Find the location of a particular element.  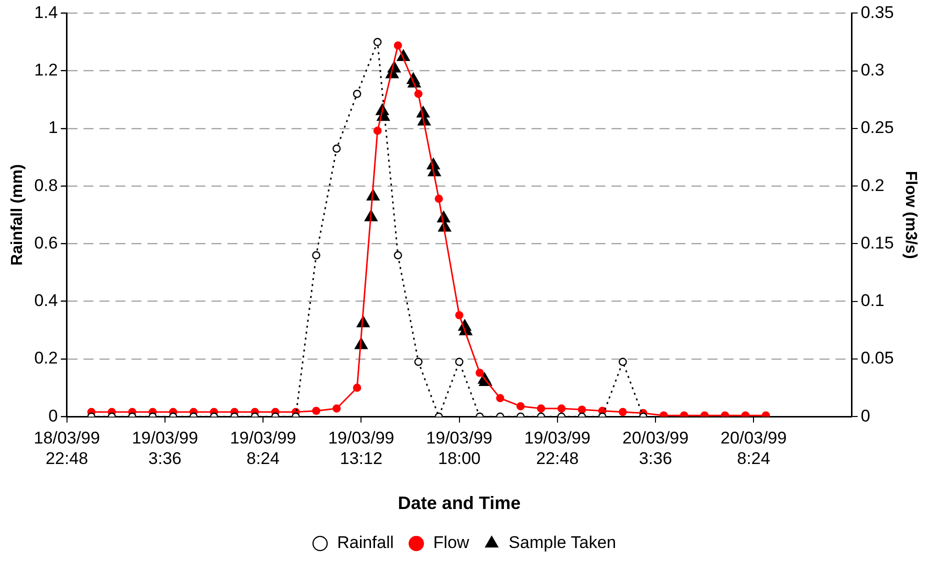

y-tick-label: 0.6 is located at coordinates (46, 242).